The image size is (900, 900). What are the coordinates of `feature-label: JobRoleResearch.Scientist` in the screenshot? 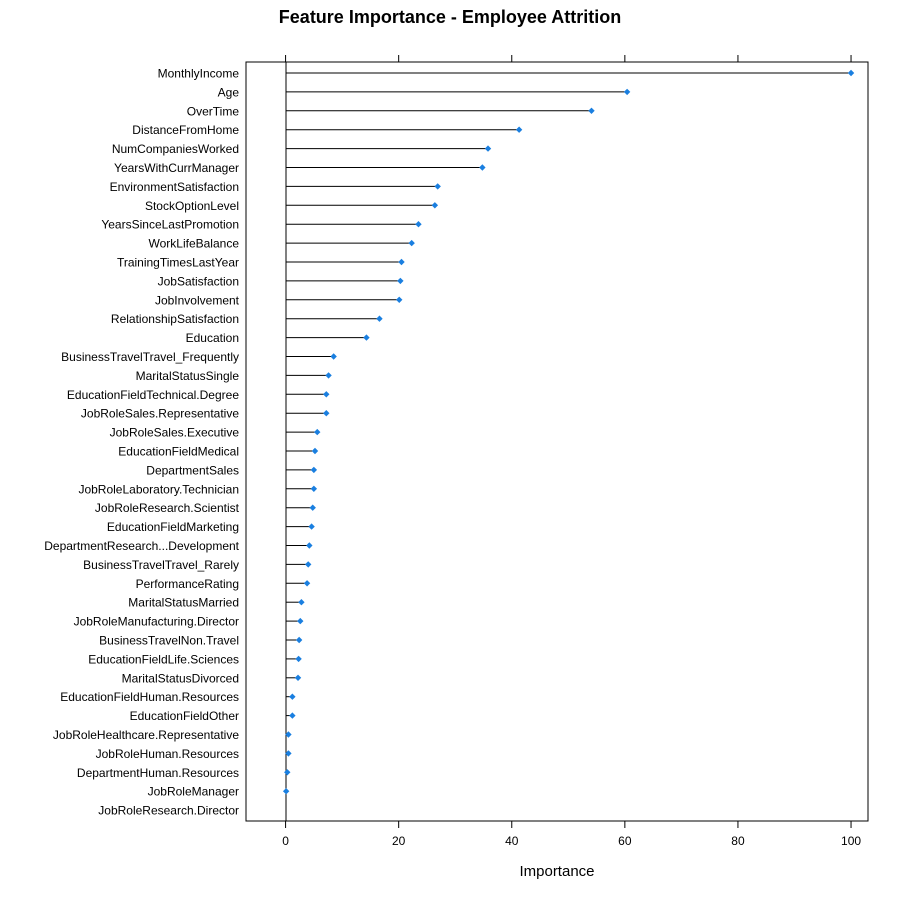 It's located at (167, 508).